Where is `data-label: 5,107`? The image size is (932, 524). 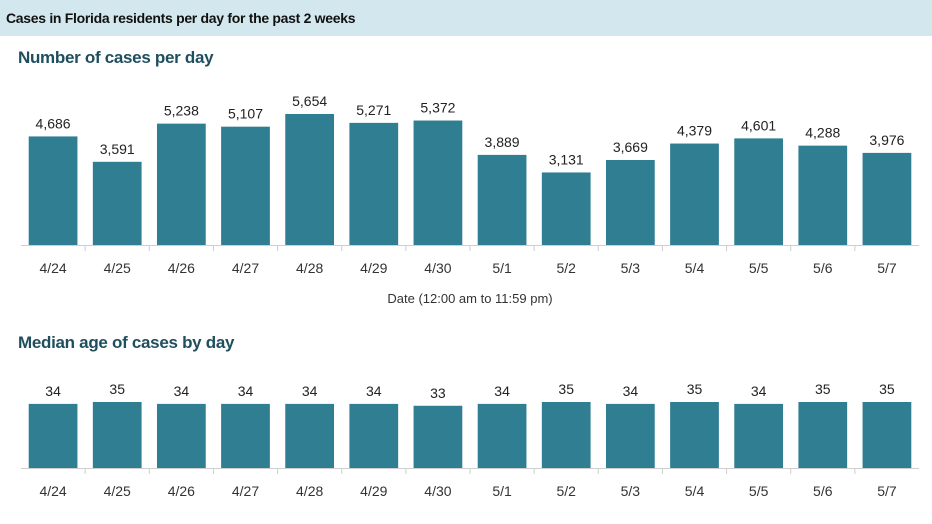
data-label: 5,107 is located at coordinates (245, 114).